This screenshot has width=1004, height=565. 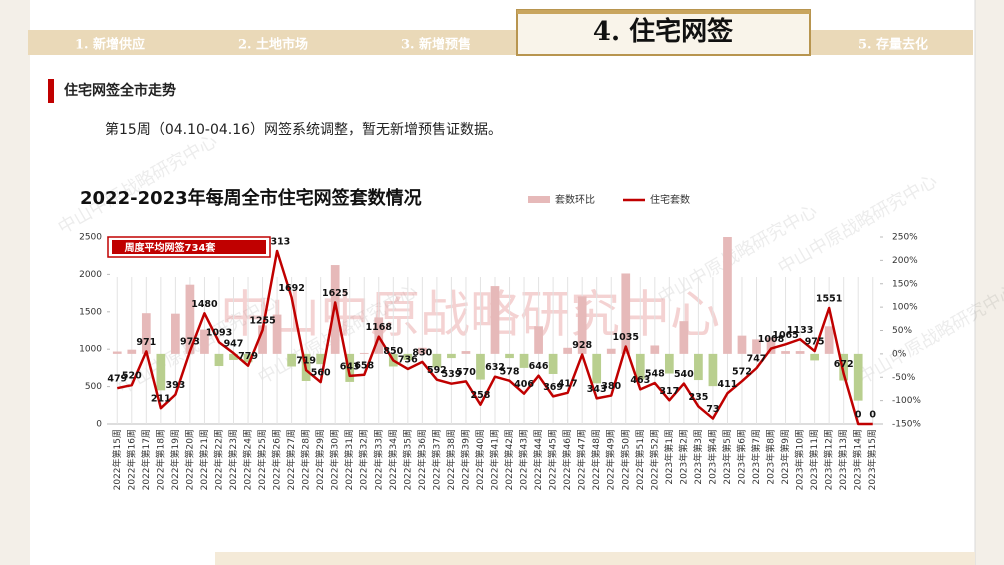 I want to click on x-tick-label: 2023年第15周, so click(x=872, y=459).